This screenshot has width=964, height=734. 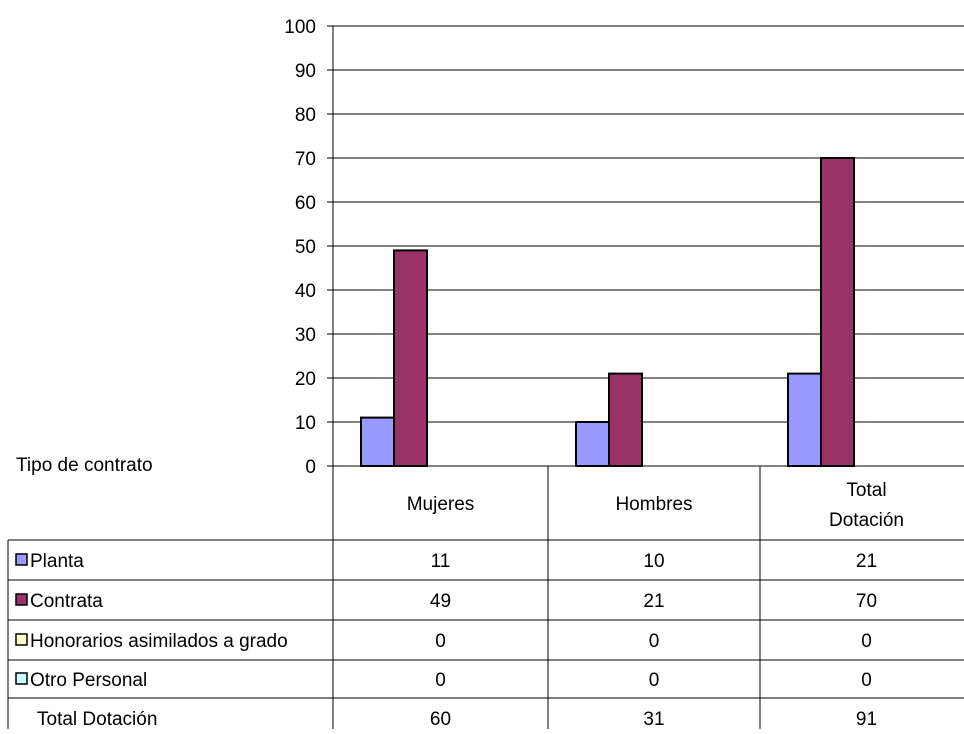 I want to click on y-tick-label: 10, so click(x=305, y=423).